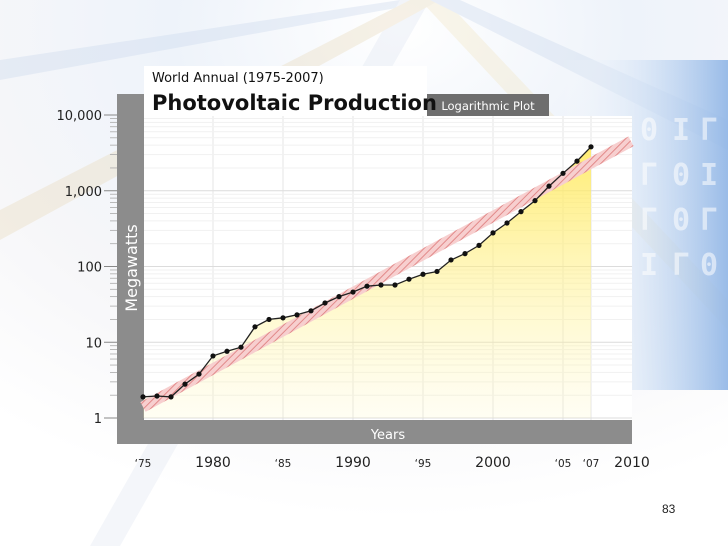 Image resolution: width=728 pixels, height=546 pixels. Describe the element at coordinates (80, 116) in the screenshot. I see `y-tick-label-4: 10,000` at that location.